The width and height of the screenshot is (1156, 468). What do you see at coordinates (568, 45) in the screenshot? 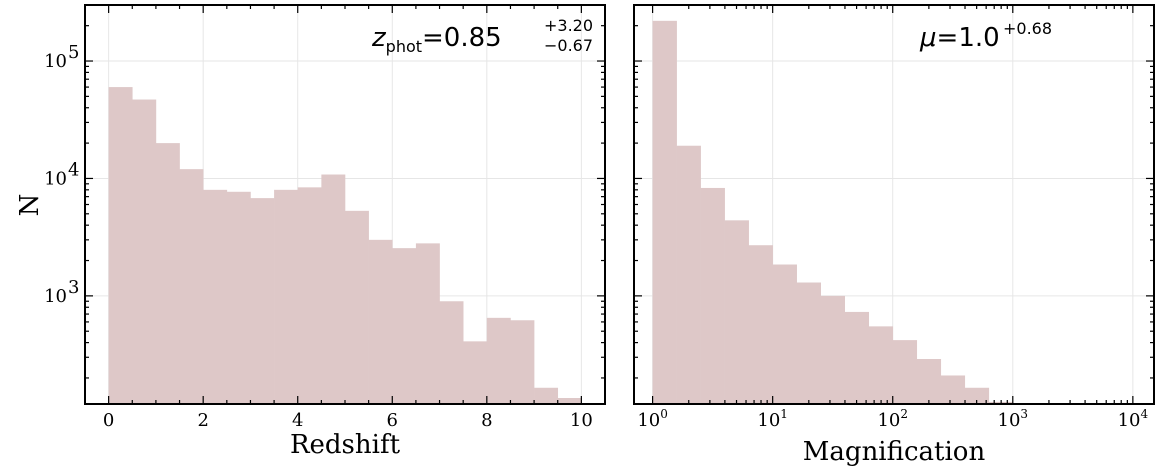
I see `annot-z-lower-error: −0.67` at bounding box center [568, 45].